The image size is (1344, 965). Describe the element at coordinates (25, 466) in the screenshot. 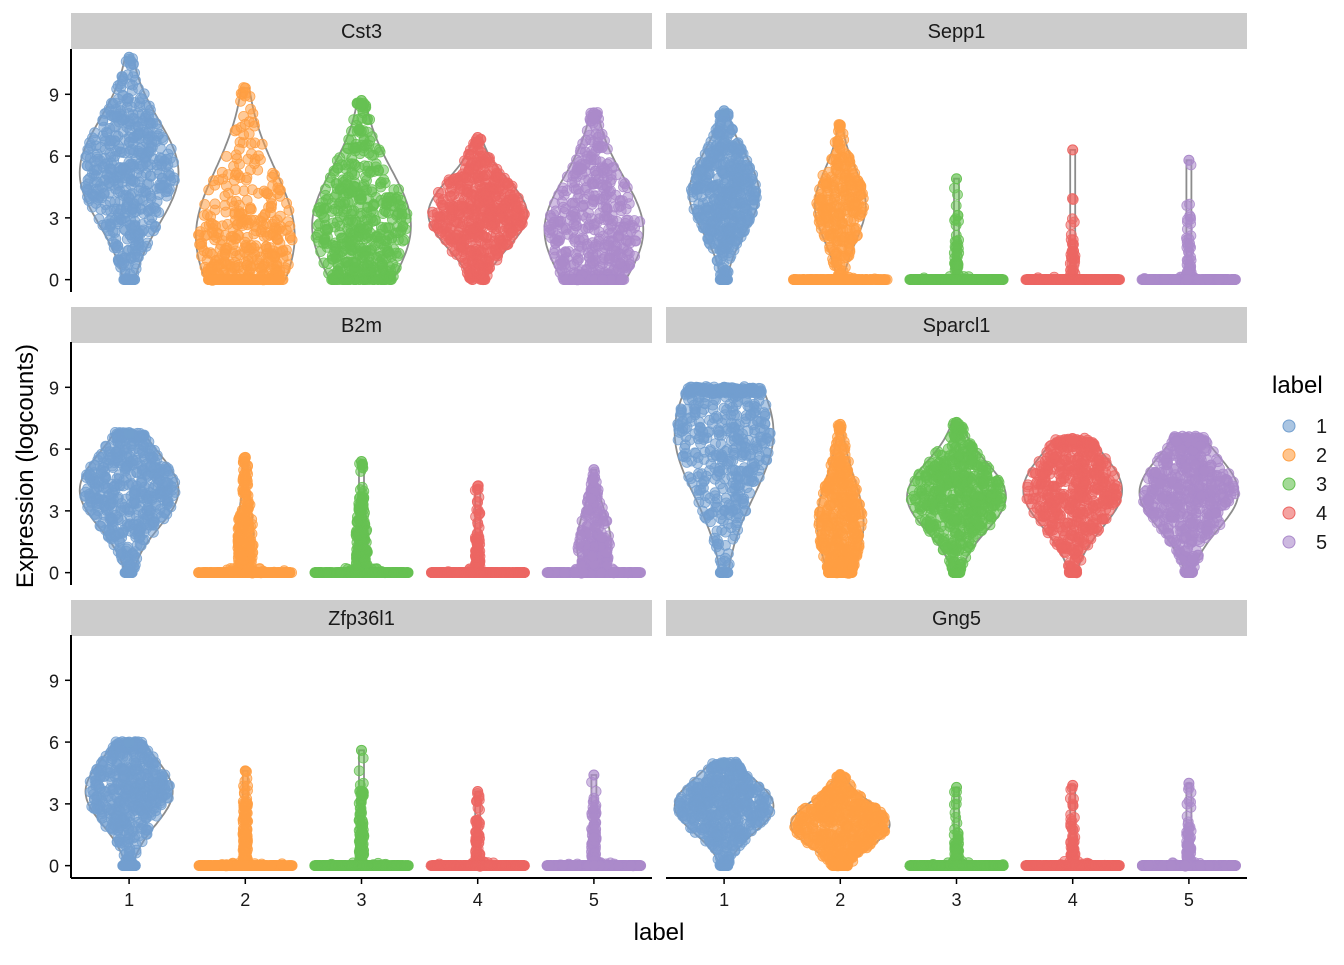

I see `y-axis-title: Expression (logcounts)` at that location.